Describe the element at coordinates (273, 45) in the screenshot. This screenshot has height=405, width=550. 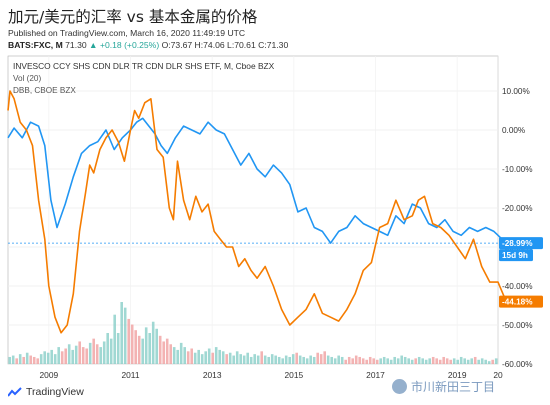
I see `quote-close: C:71.30` at that location.